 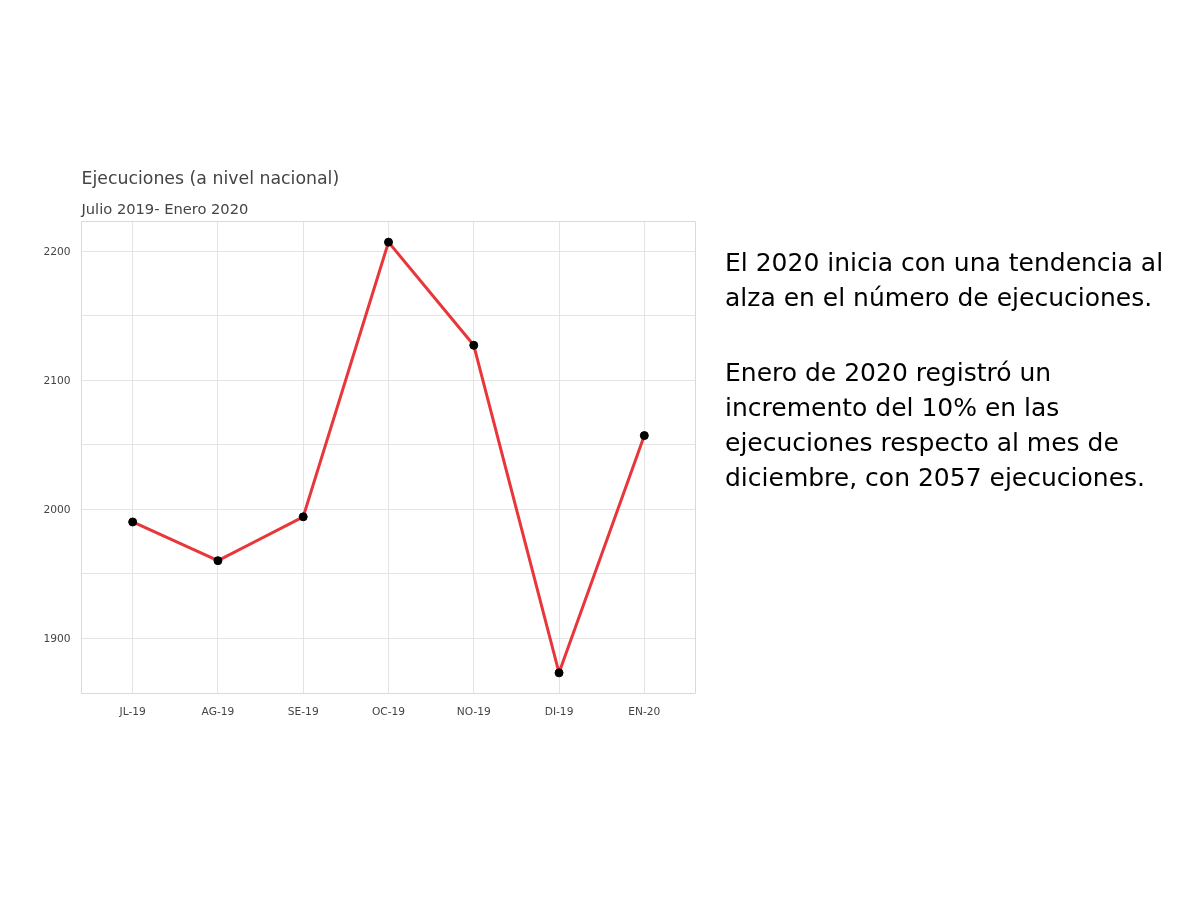 I want to click on x-tick-label: EN-20, so click(x=644, y=711).